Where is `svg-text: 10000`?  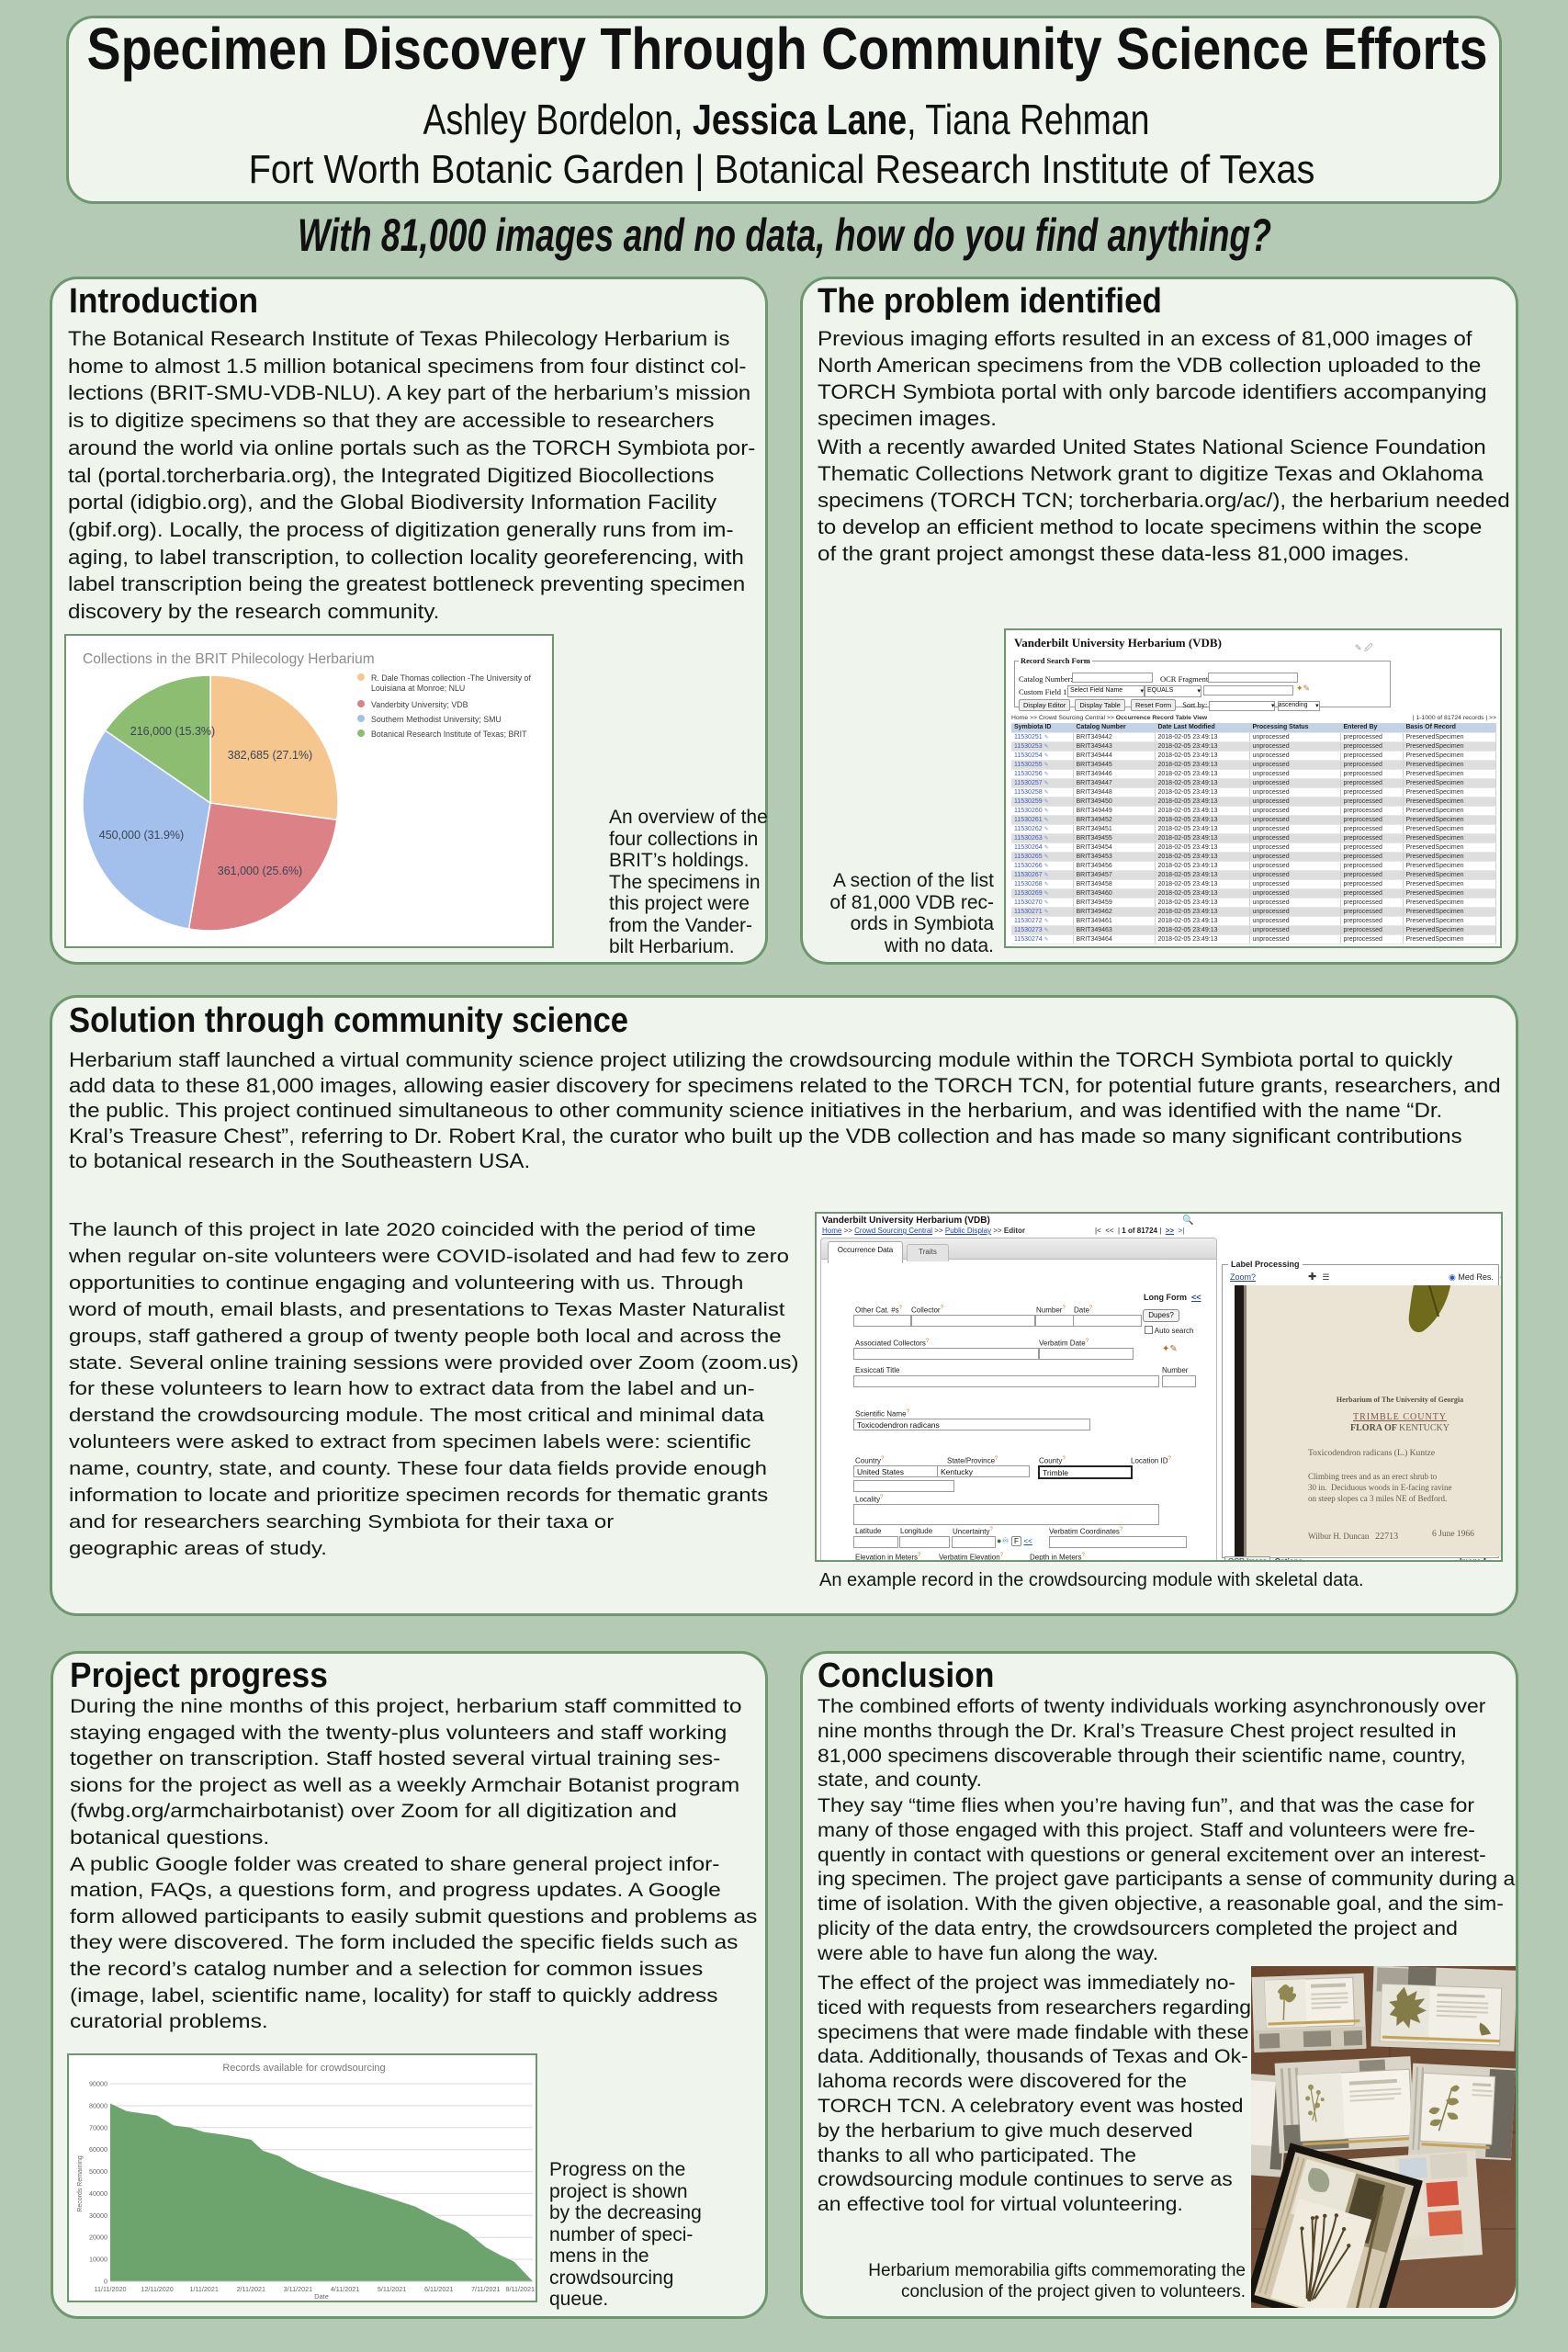
svg-text: 10000 is located at coordinates (98, 2260).